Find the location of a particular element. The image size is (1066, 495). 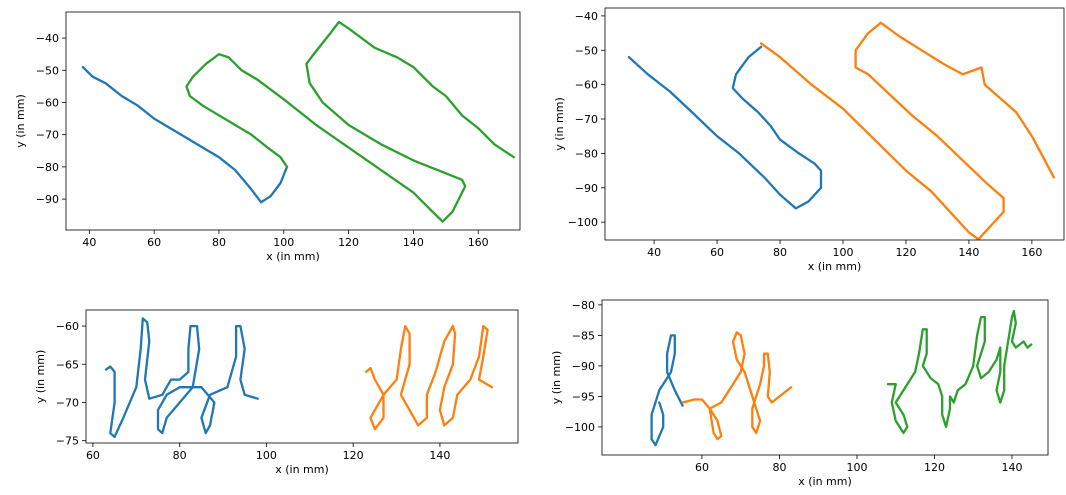

y-tick-label: −75 is located at coordinates (67, 441).